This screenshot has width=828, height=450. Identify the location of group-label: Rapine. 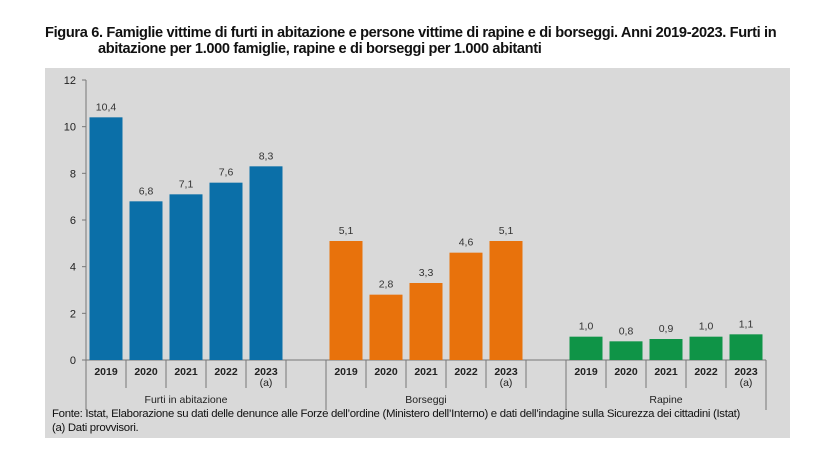
(665, 400).